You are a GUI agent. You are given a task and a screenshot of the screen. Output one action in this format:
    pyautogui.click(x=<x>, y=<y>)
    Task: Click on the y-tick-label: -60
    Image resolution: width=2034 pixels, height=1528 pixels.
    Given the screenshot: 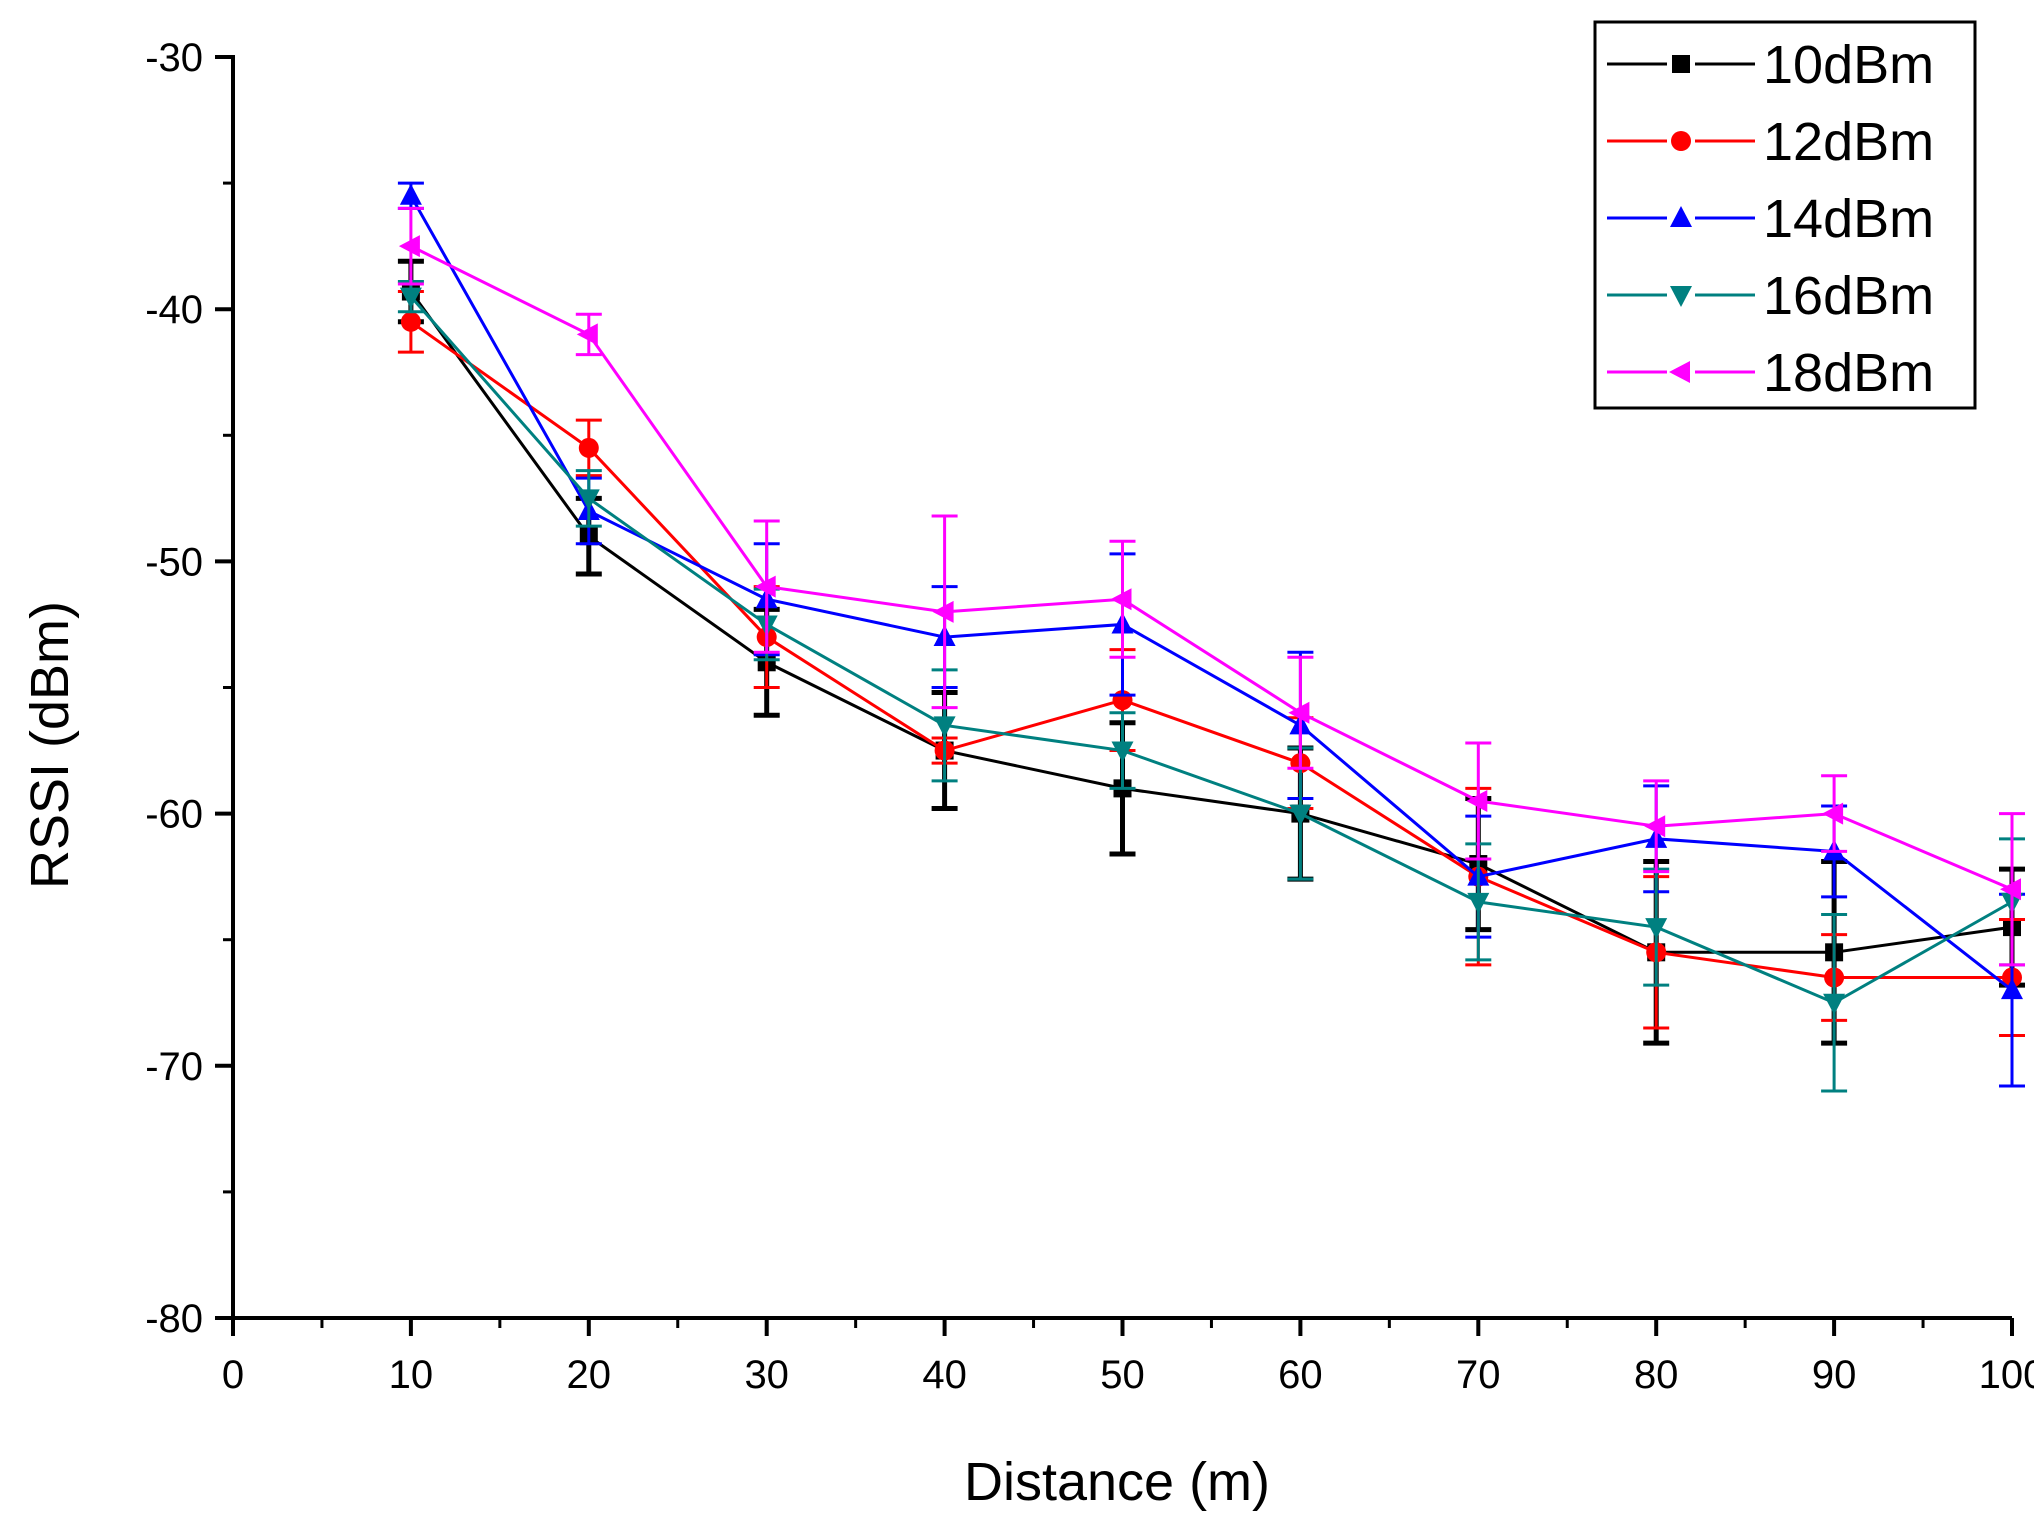 What is the action you would take?
    pyautogui.click(x=174, y=815)
    